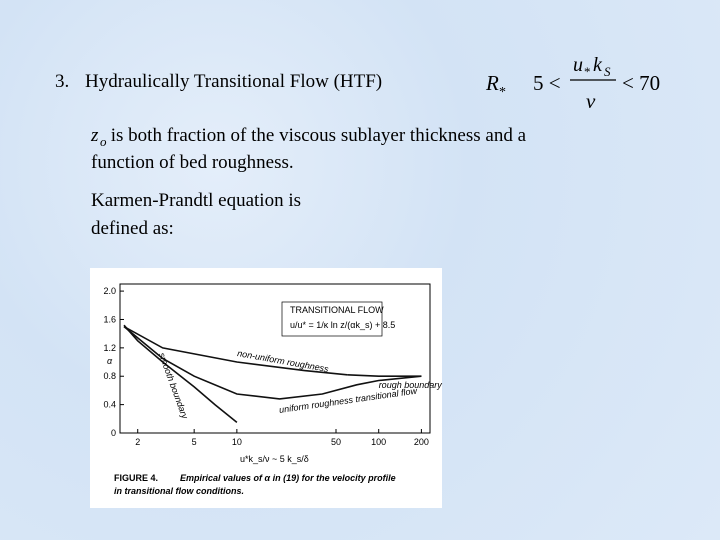  What do you see at coordinates (136, 478) in the screenshot?
I see `caption-label: FIGURE 4.` at bounding box center [136, 478].